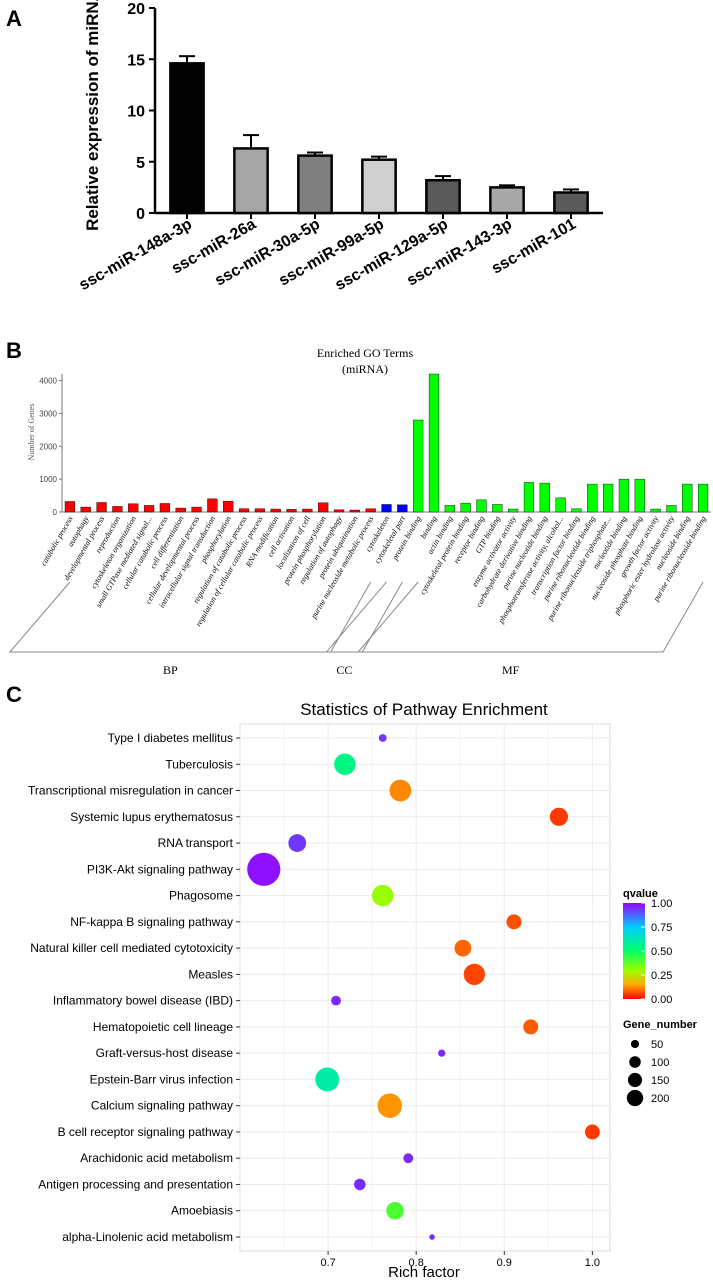 The height and width of the screenshot is (1287, 713). What do you see at coordinates (151, 817) in the screenshot?
I see `c-y-tick-label: Systemic lupus erythematosus` at bounding box center [151, 817].